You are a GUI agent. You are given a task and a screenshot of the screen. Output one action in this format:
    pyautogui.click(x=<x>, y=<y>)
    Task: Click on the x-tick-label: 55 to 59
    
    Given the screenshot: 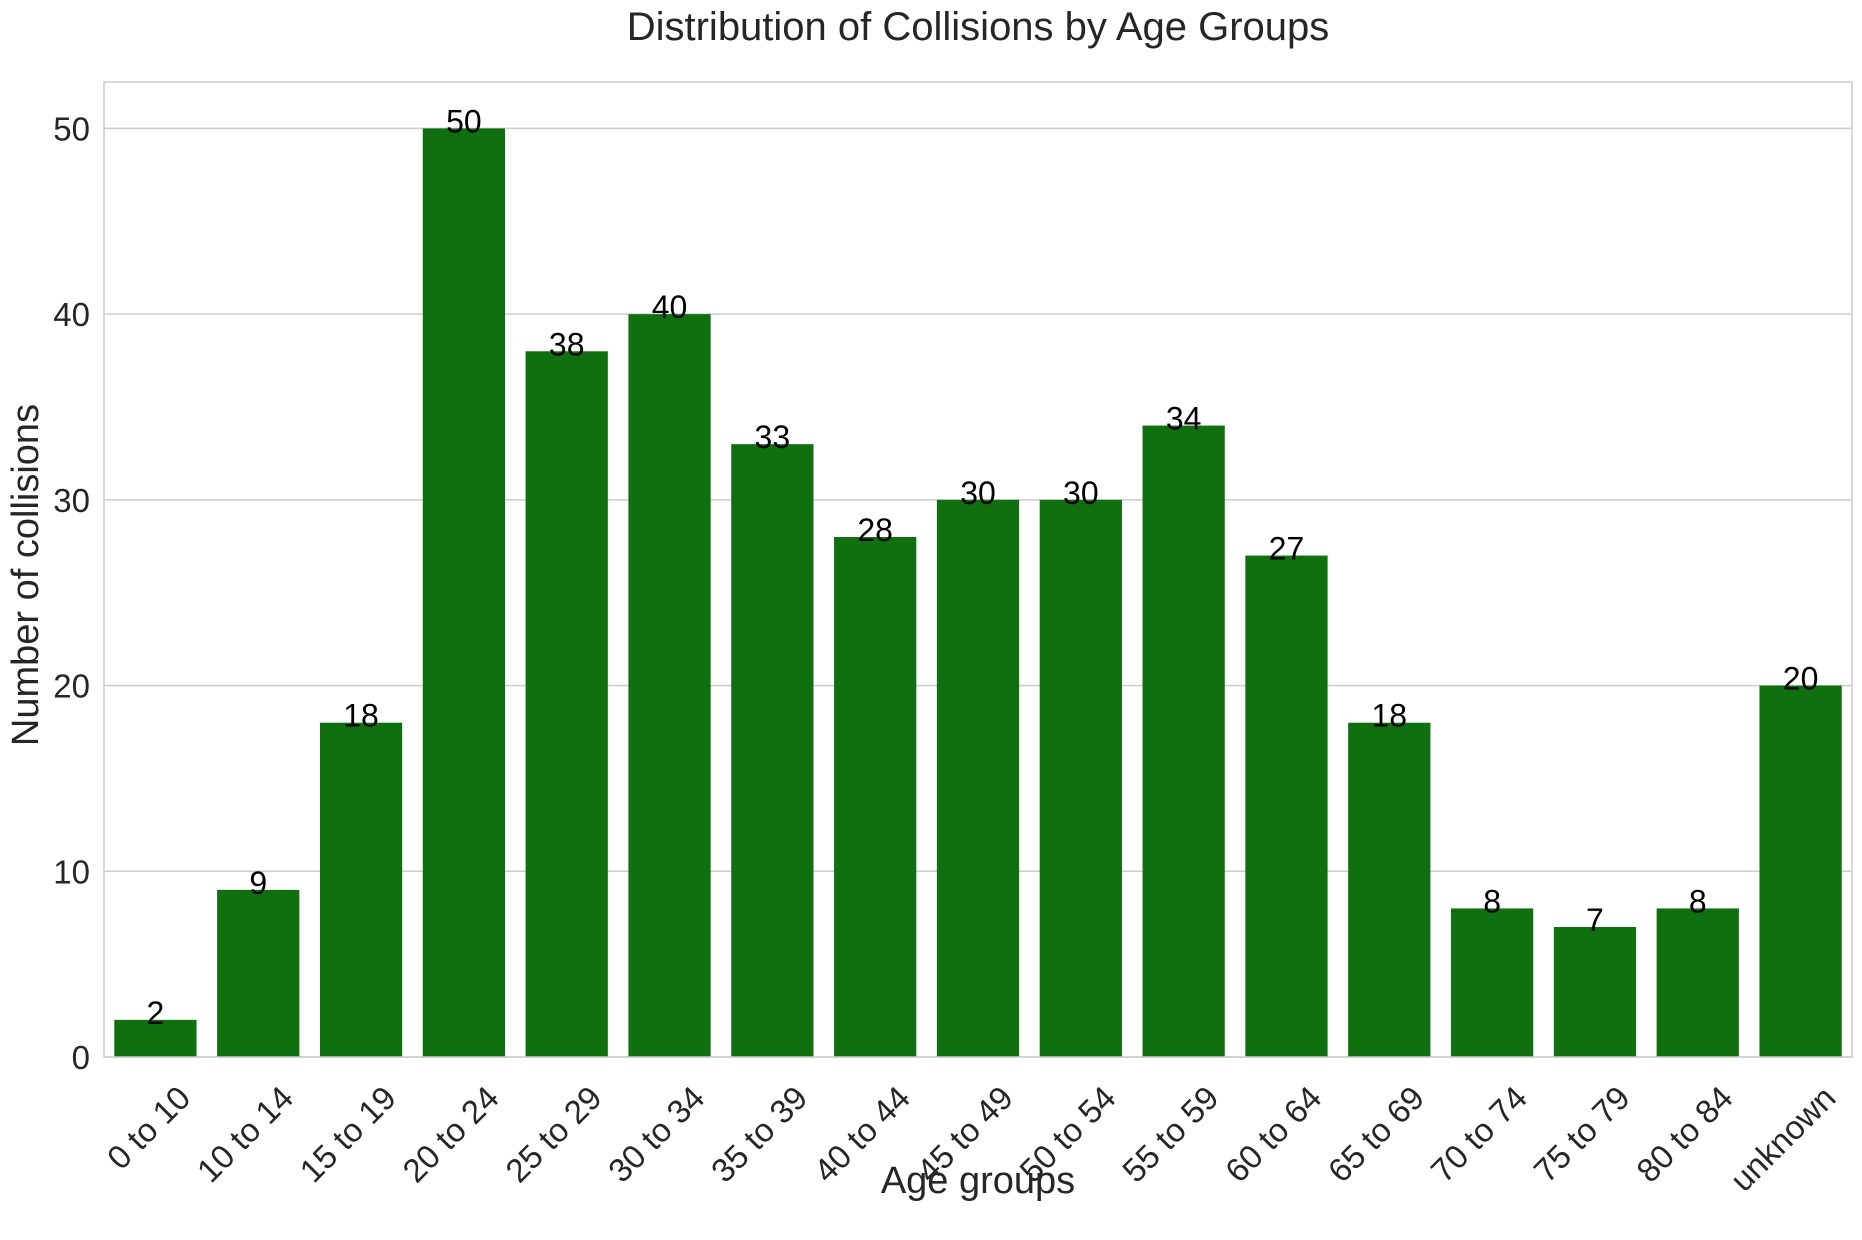 What is the action you would take?
    pyautogui.click(x=1170, y=1134)
    